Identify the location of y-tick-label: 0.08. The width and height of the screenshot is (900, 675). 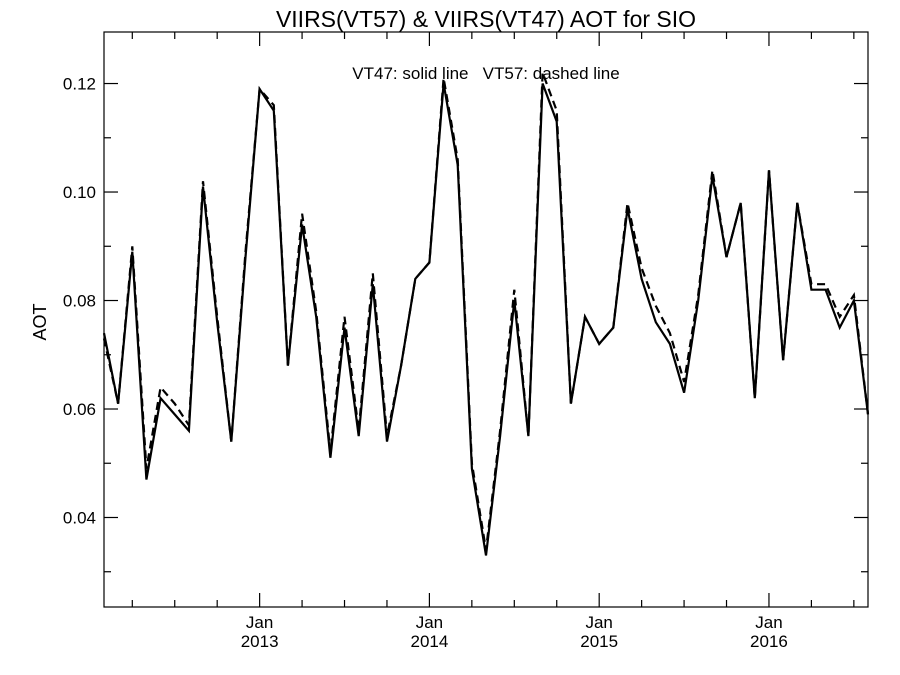
(79, 301).